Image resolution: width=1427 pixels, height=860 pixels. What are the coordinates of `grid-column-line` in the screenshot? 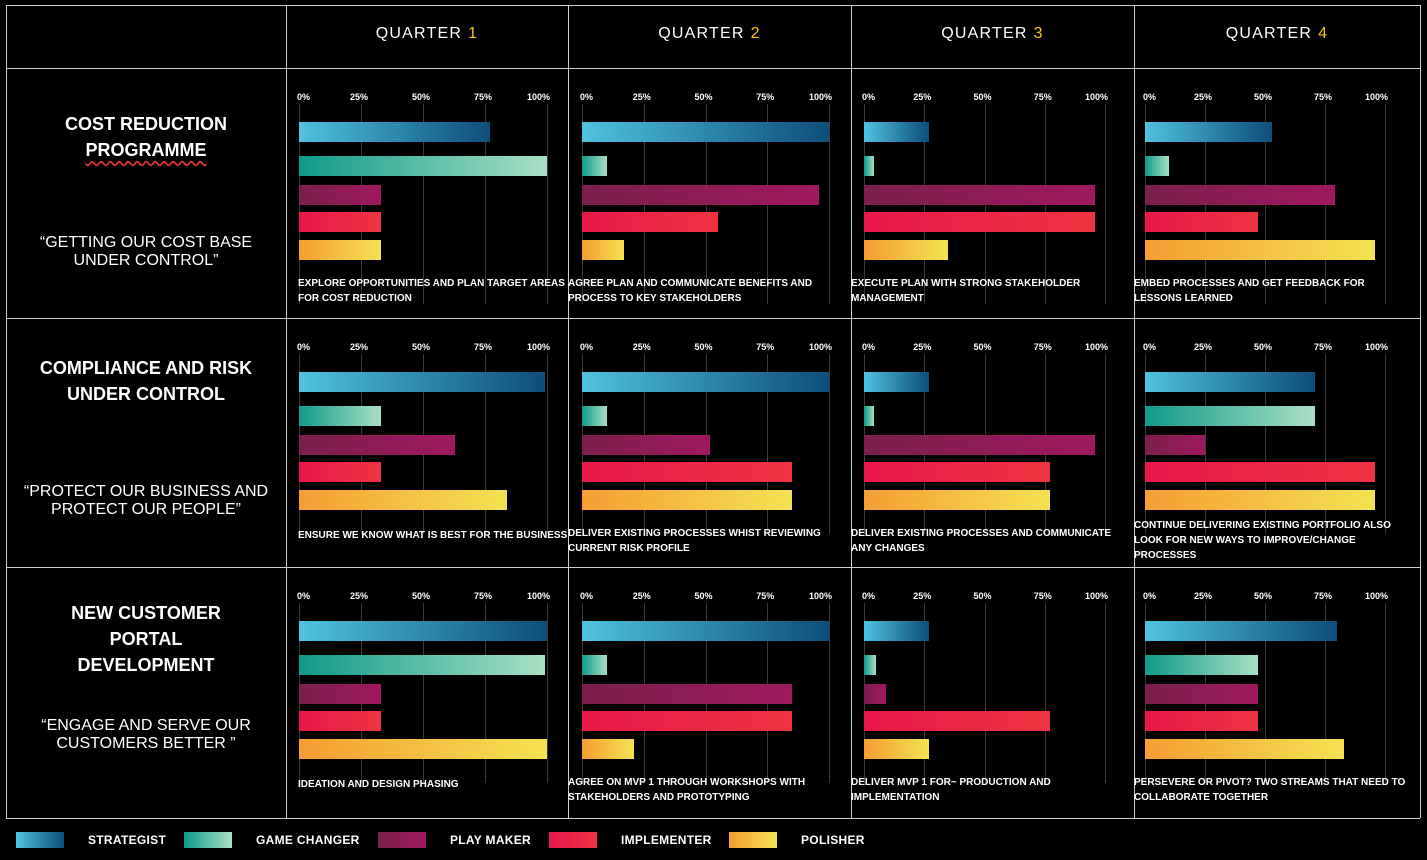 It's located at (851, 411).